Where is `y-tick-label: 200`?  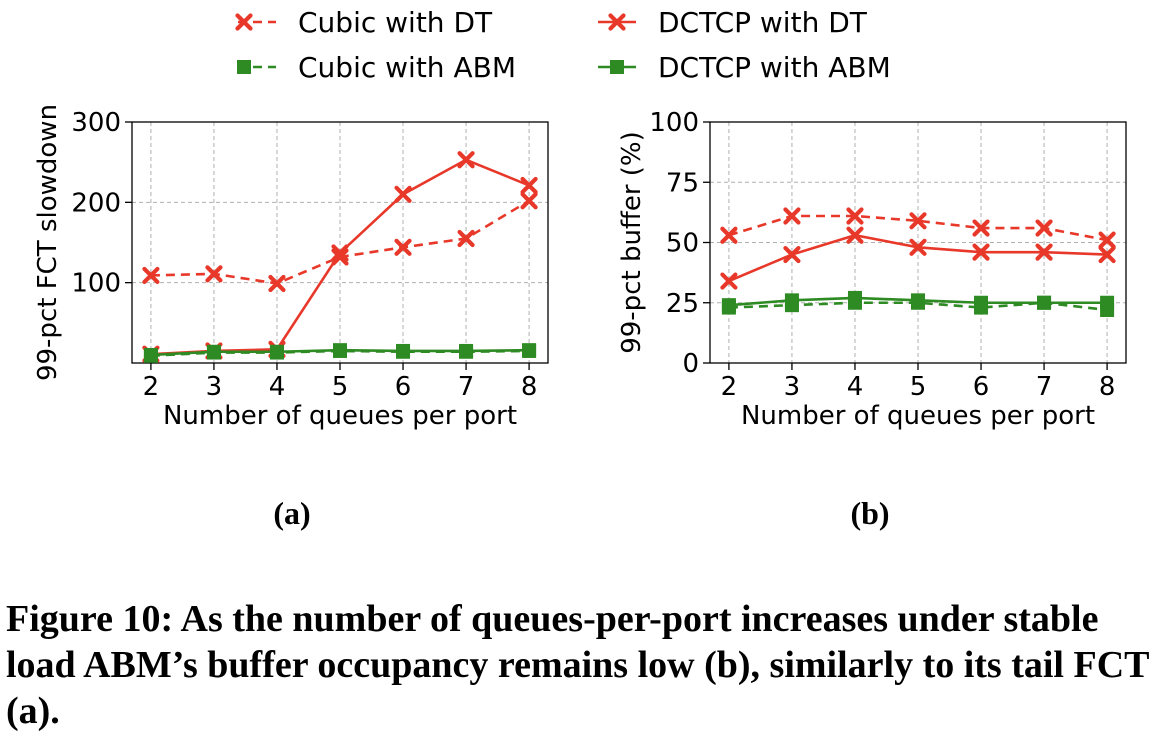
y-tick-label: 200 is located at coordinates (96, 203).